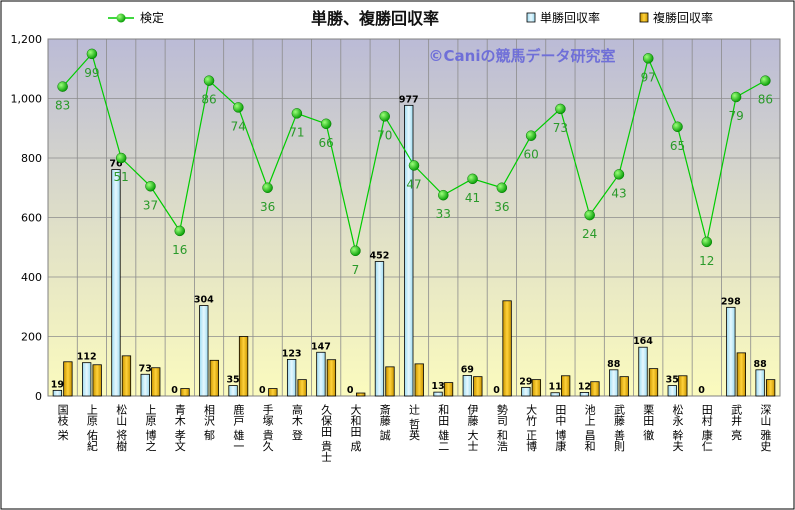  Describe the element at coordinates (413, 184) in the screenshot. I see `kentei-data-label: 47` at that location.